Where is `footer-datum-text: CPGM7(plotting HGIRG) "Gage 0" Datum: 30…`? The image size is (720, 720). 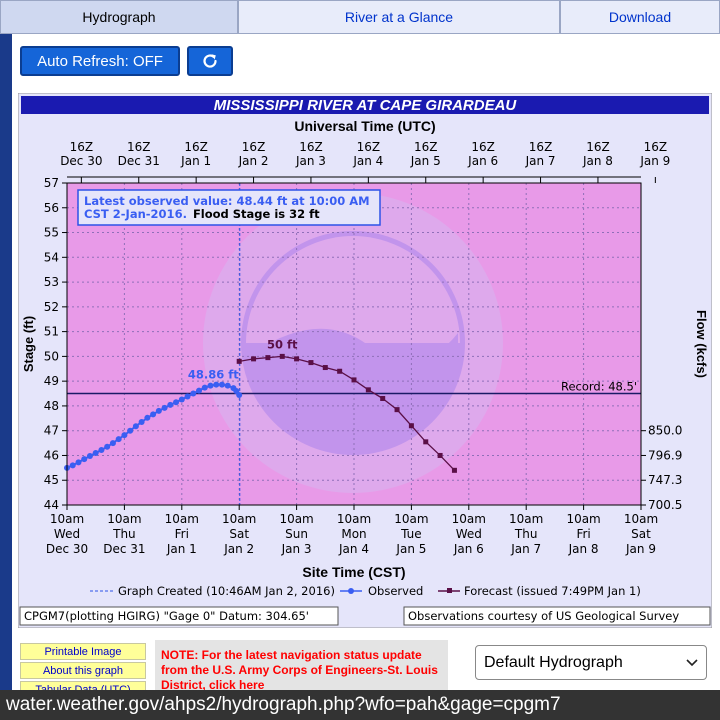 footer-datum-text: CPGM7(plotting HGIRG) "Gage 0" Datum: 30… is located at coordinates (166, 616).